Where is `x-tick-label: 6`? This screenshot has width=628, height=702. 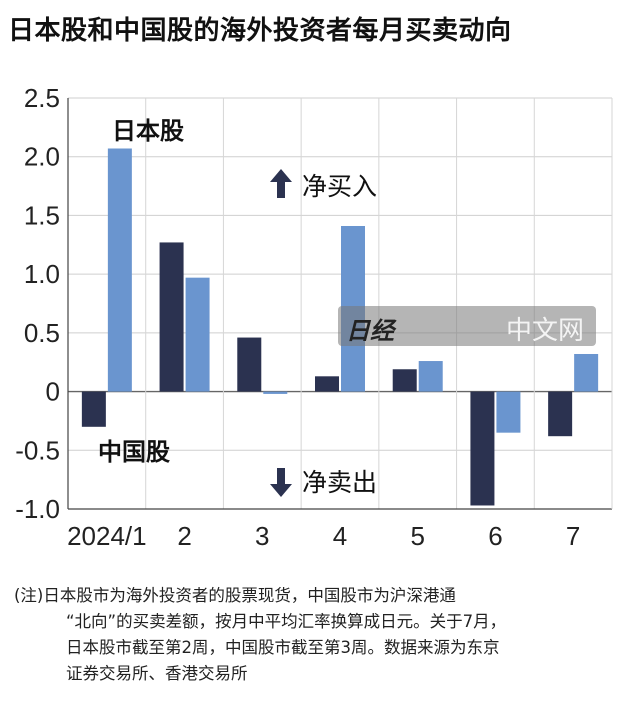 x-tick-label: 6 is located at coordinates (495, 536).